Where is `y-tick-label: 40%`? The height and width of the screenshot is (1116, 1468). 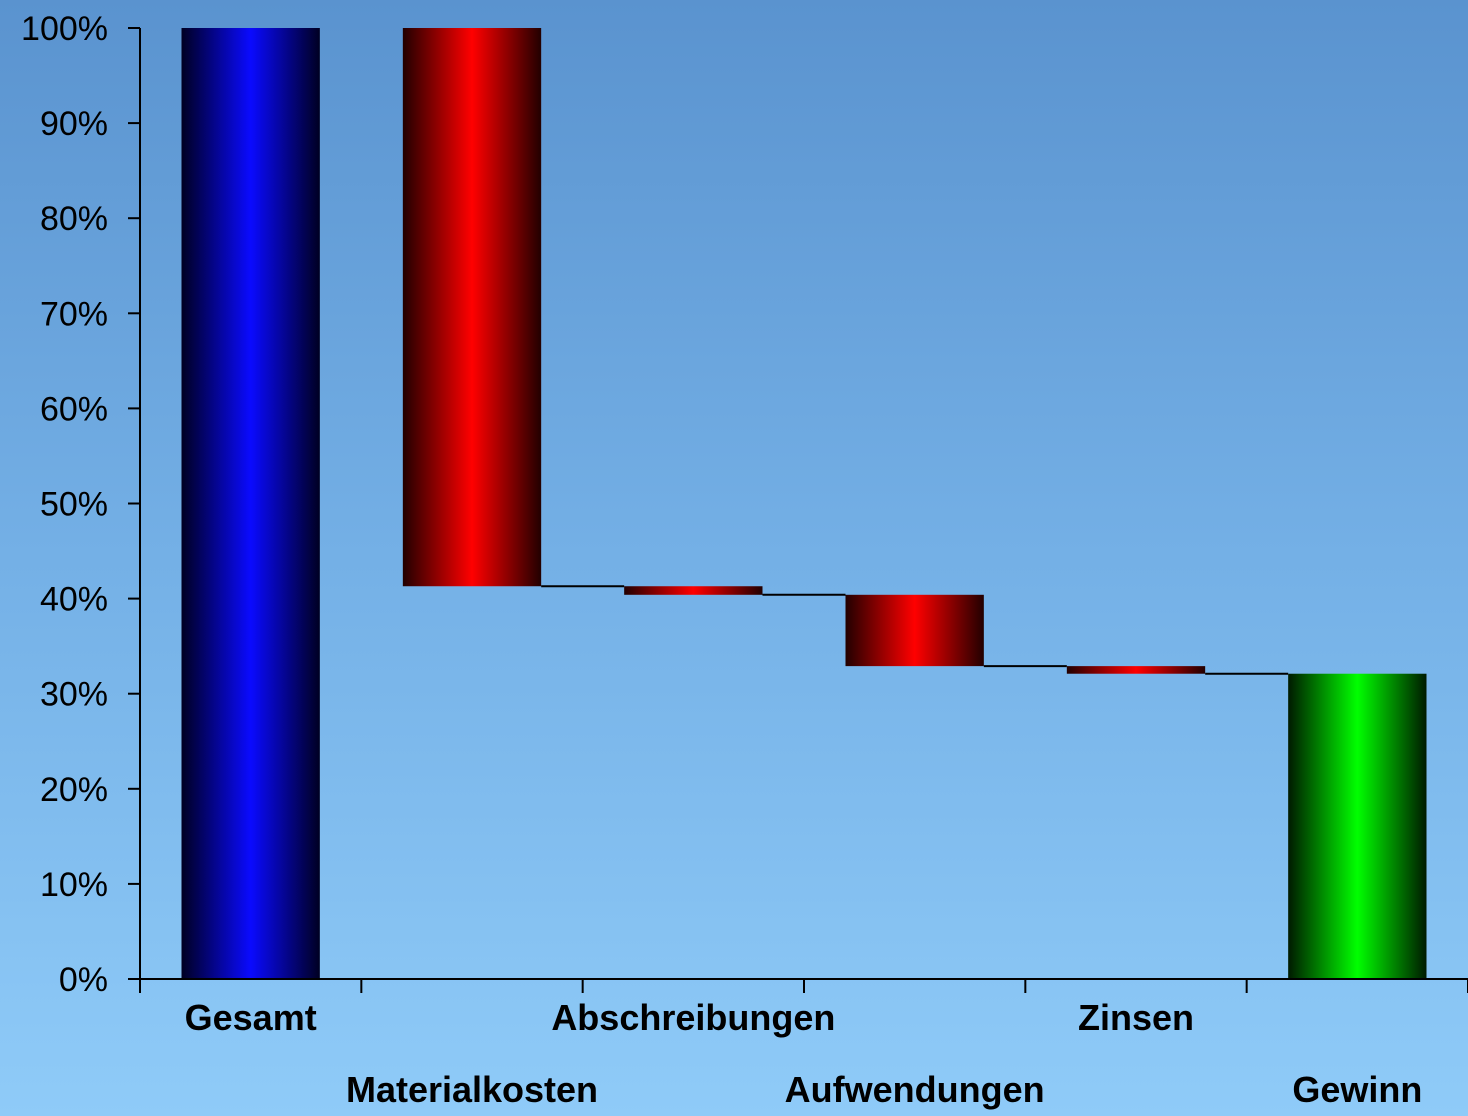
y-tick-label: 40% is located at coordinates (74, 600).